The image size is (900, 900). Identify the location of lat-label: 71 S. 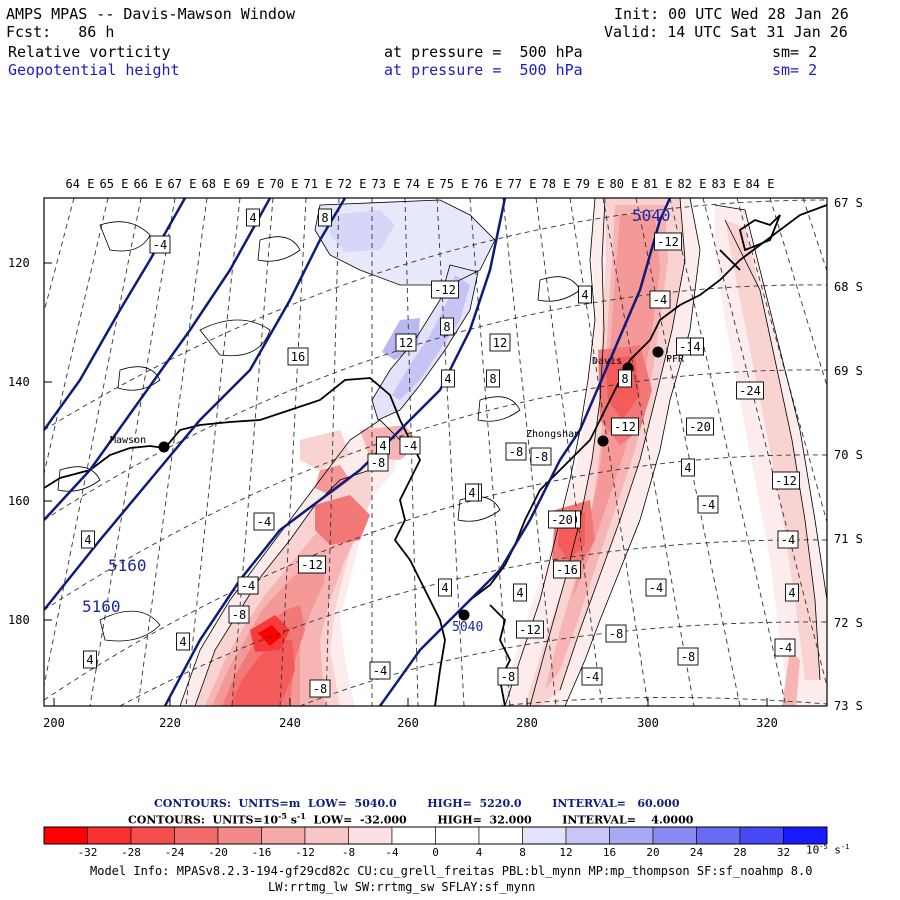
(848, 539).